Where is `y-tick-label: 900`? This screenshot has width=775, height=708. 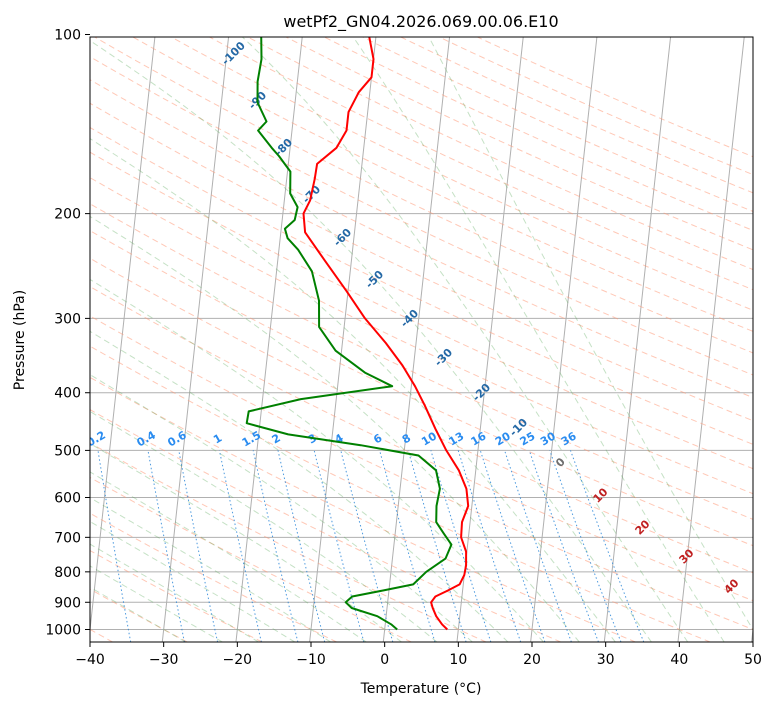 y-tick-label: 900 is located at coordinates (67, 603).